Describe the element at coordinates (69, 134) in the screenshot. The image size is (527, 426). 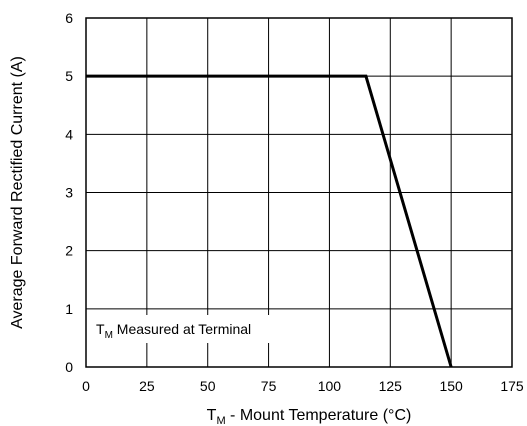
I see `y-tick-label: 4` at that location.